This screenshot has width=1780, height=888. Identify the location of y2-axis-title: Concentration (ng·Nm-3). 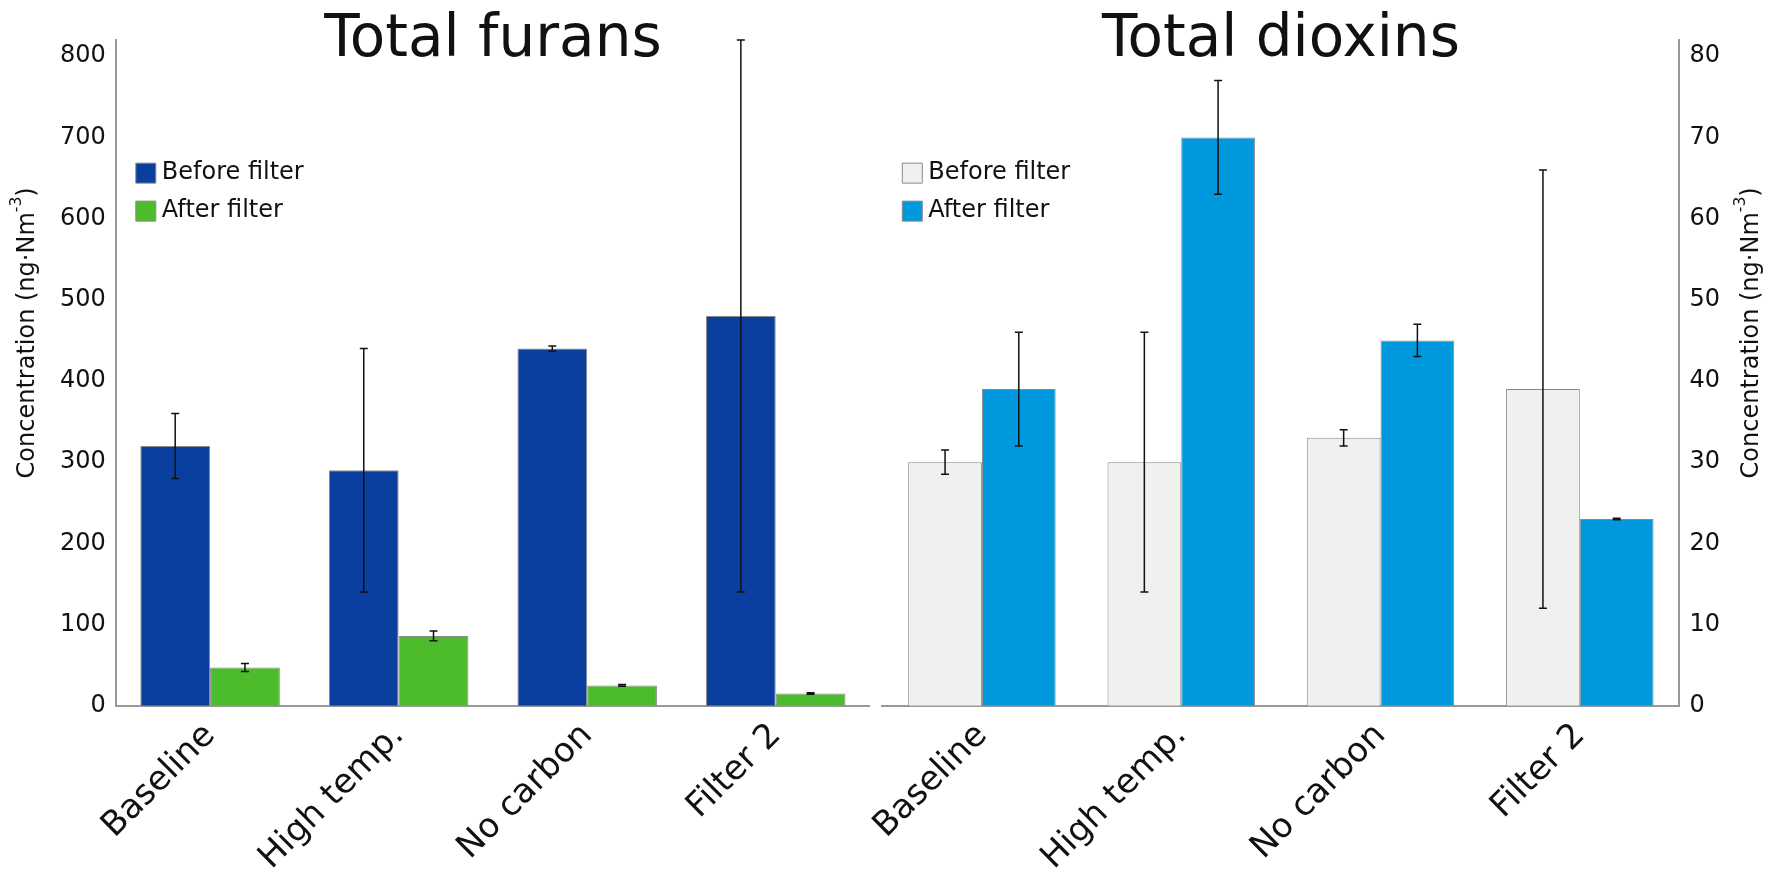
(1748, 333).